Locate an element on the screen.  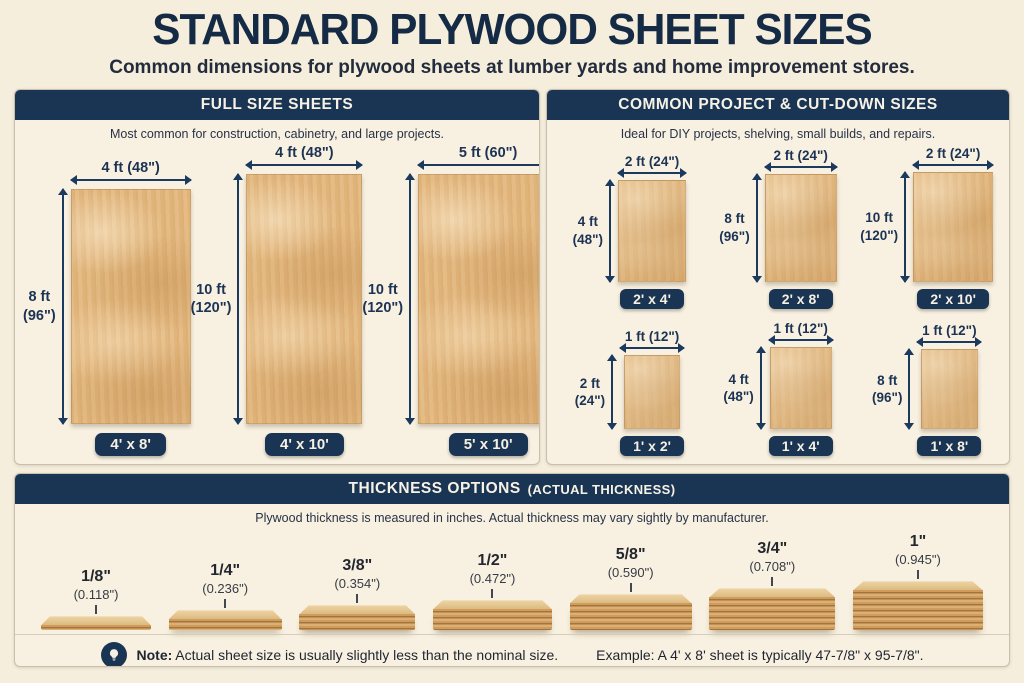
thickness-fraction: 3/8" is located at coordinates (357, 566).